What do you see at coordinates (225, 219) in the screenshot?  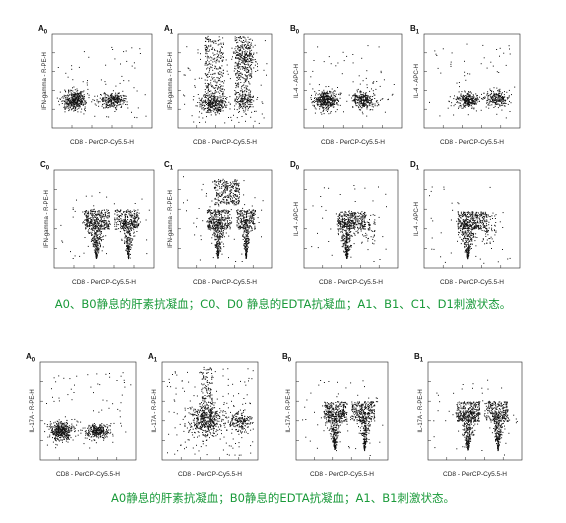 I see `plot-frame` at bounding box center [225, 219].